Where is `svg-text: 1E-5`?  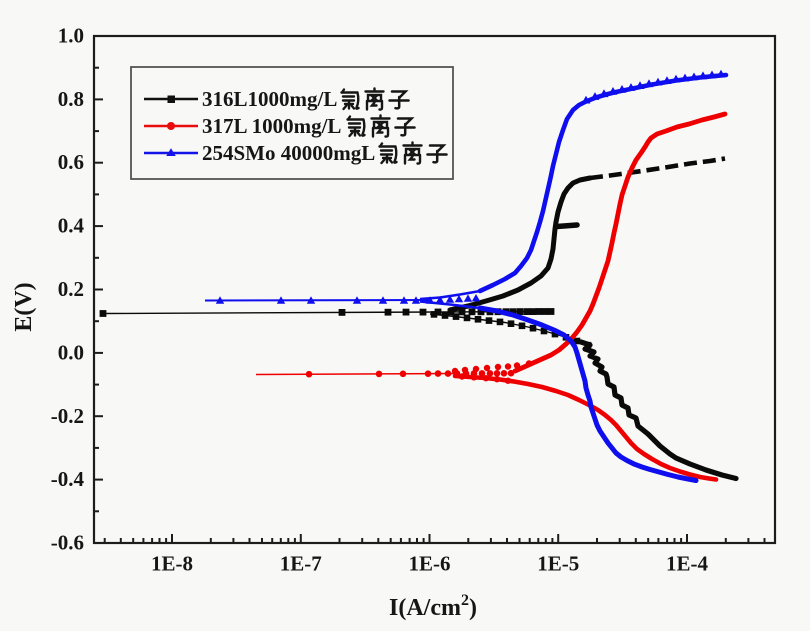
svg-text: 1E-5 is located at coordinates (558, 564).